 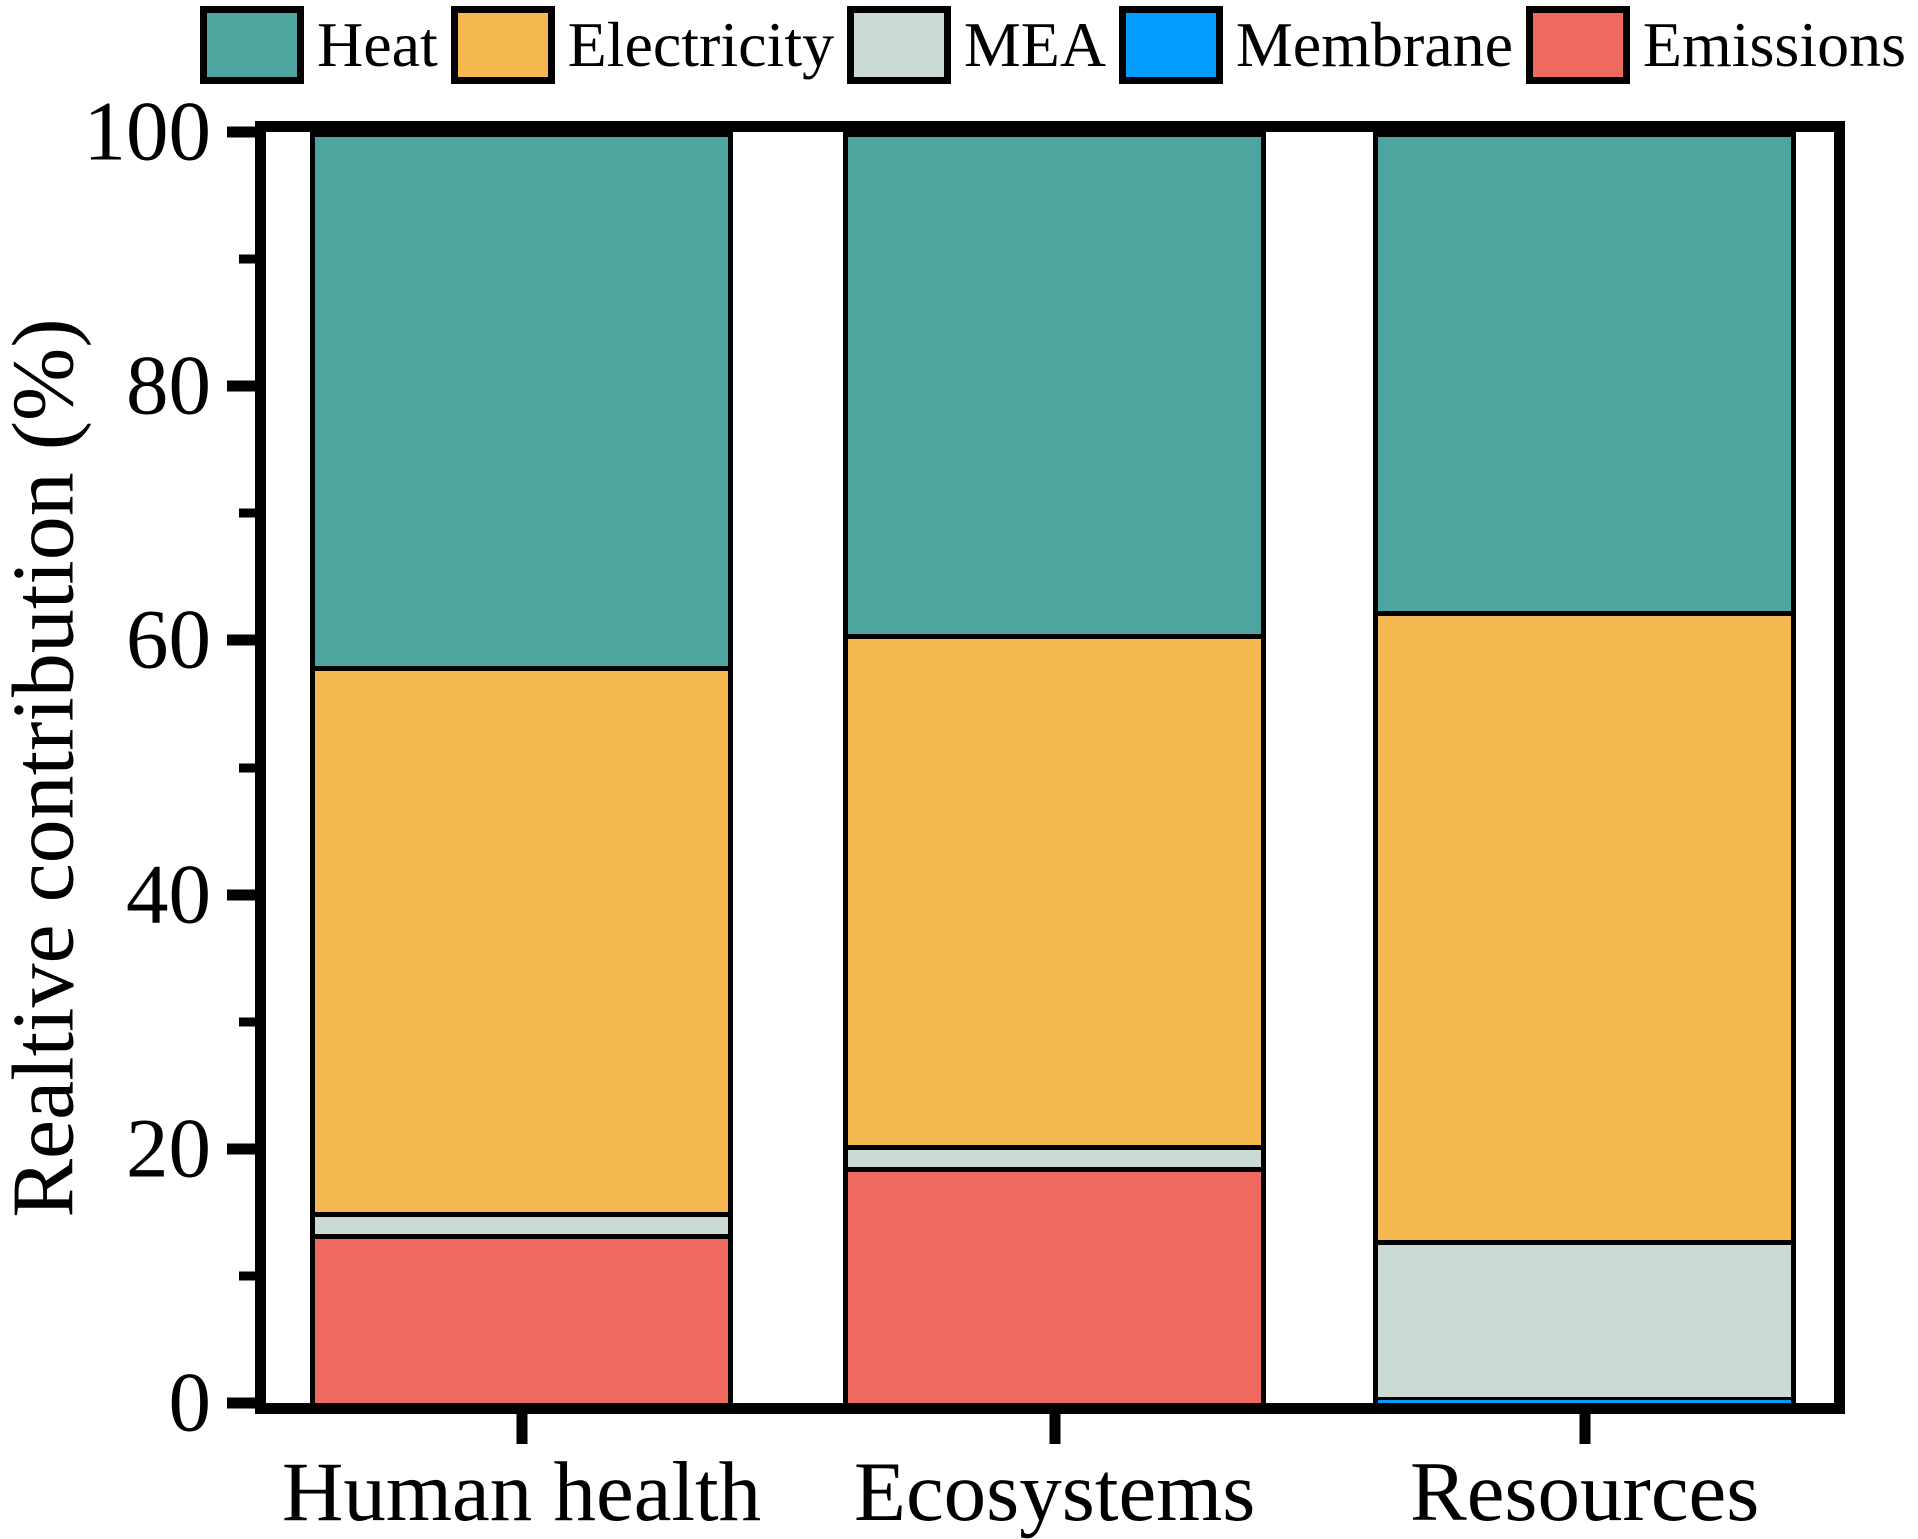 I want to click on segment-emissions-human-health, so click(x=521, y=1318).